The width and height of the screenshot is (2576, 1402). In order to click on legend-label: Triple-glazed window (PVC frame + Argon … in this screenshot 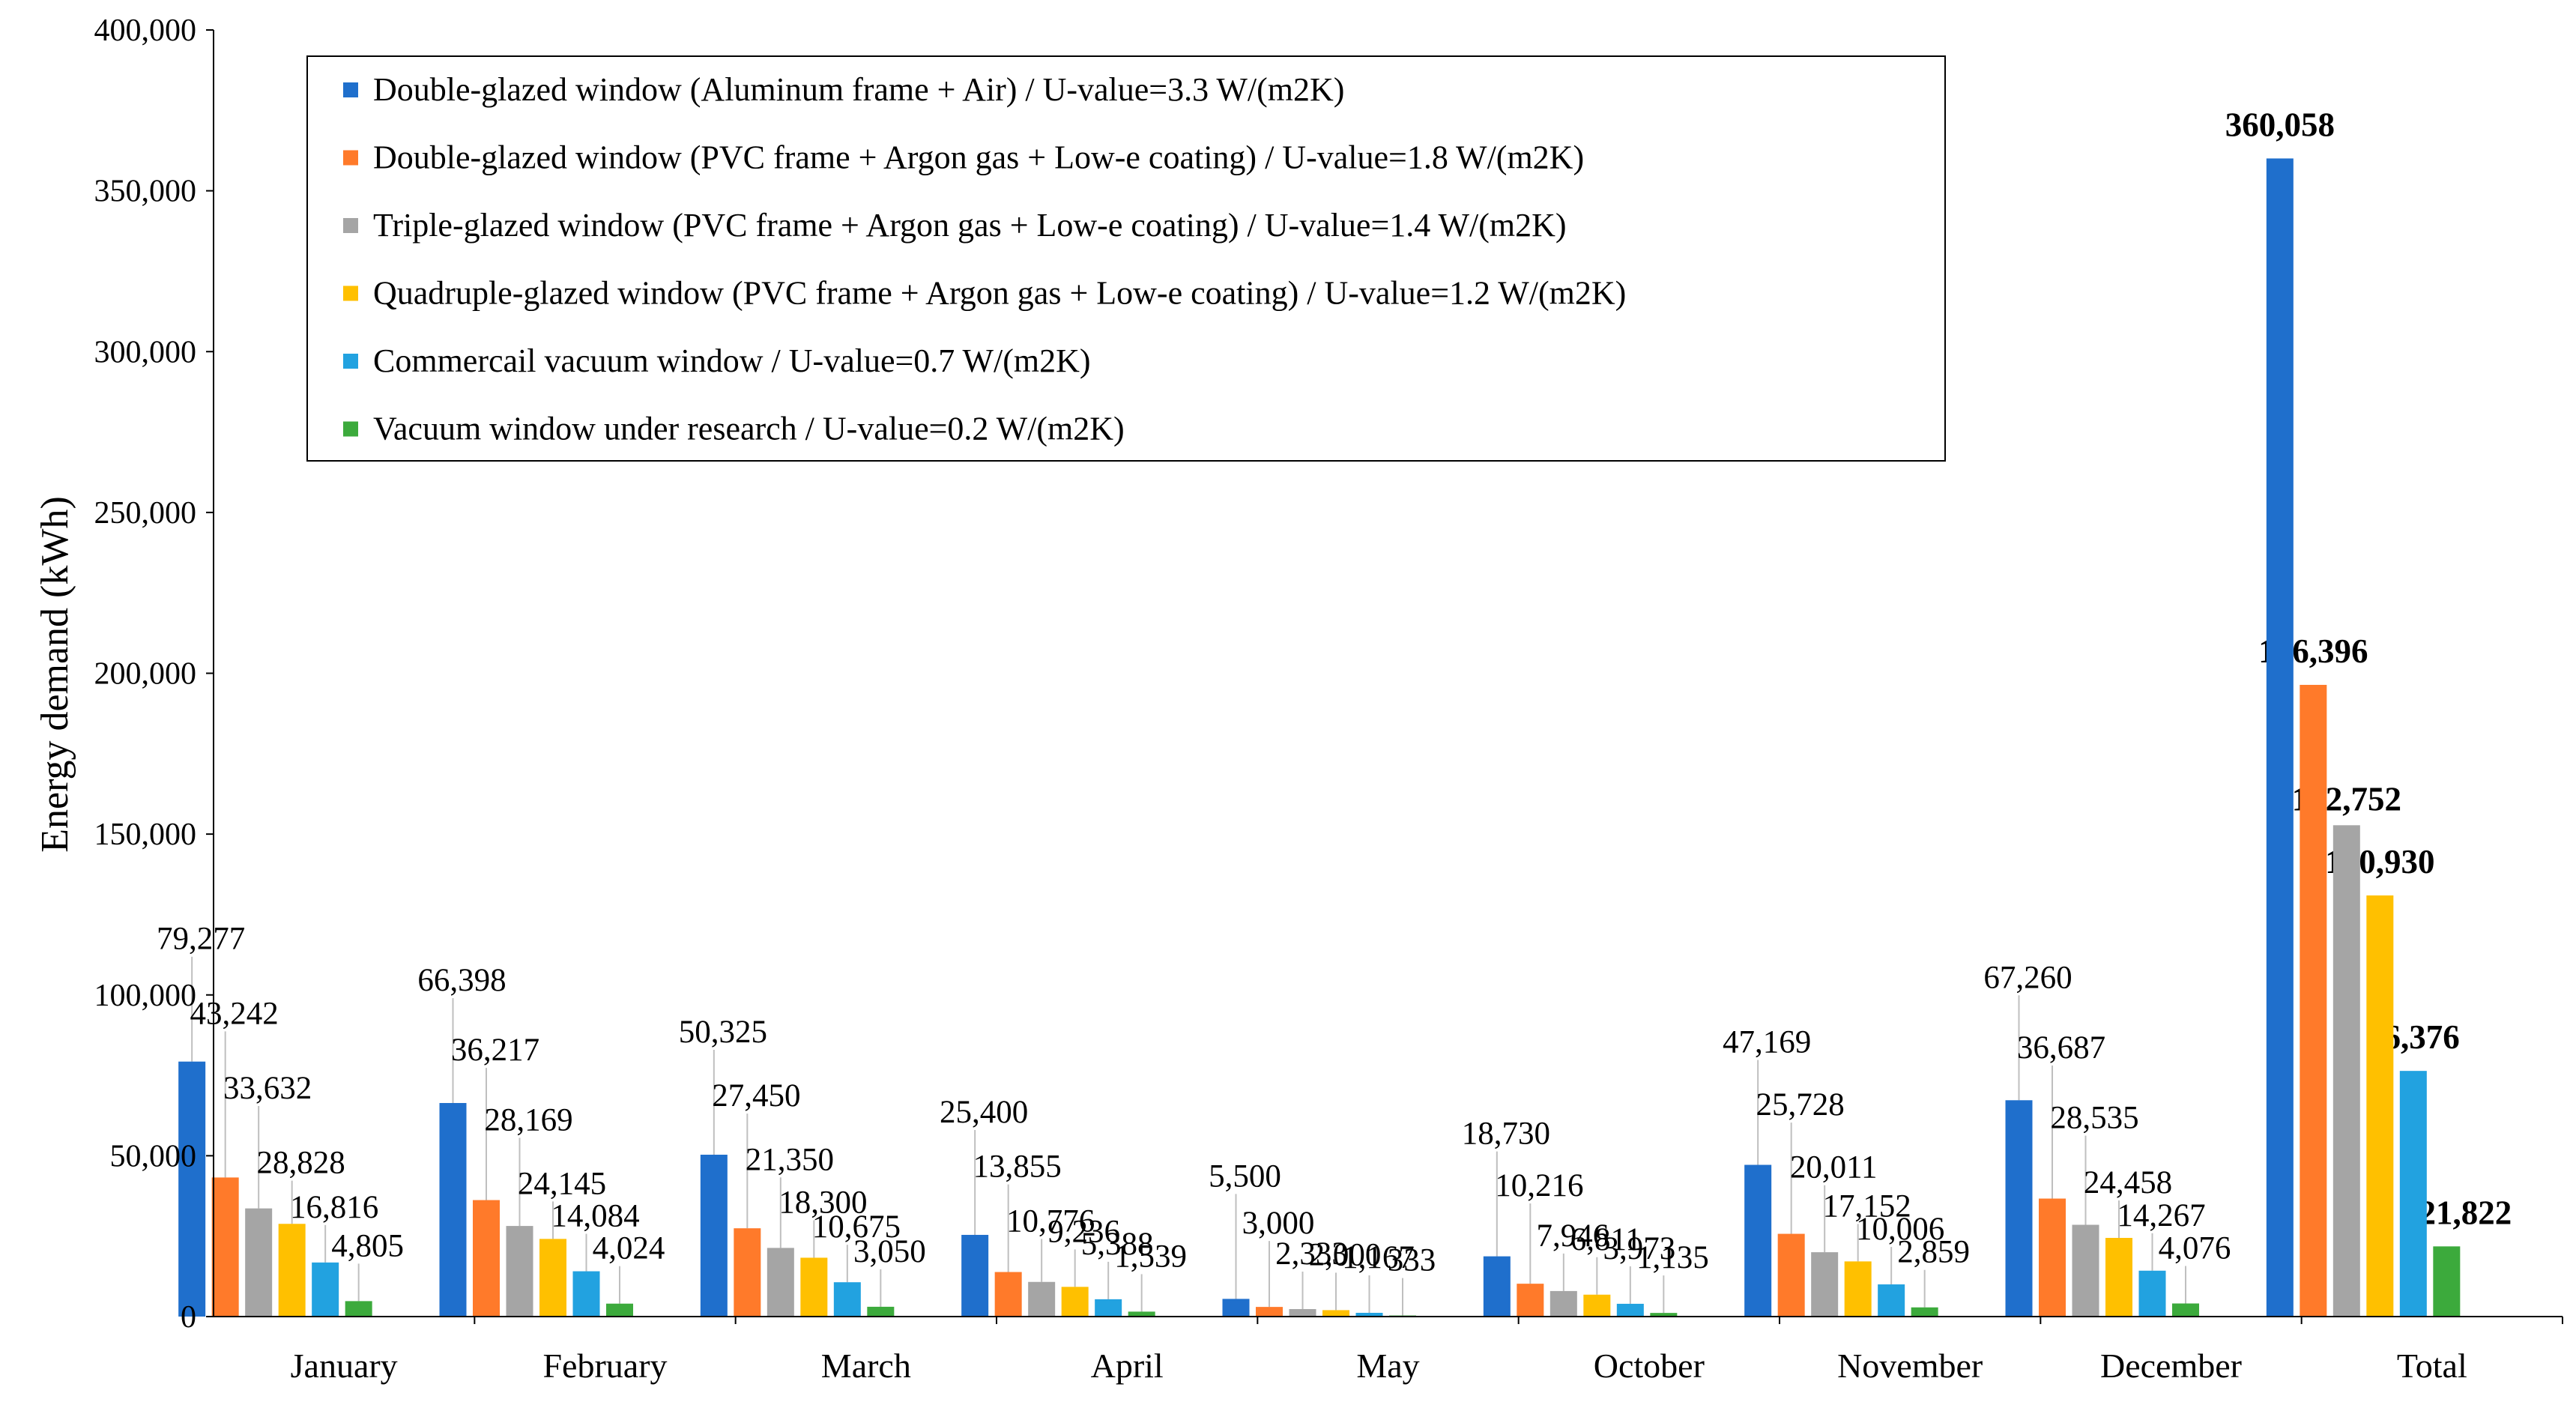, I will do `click(970, 225)`.